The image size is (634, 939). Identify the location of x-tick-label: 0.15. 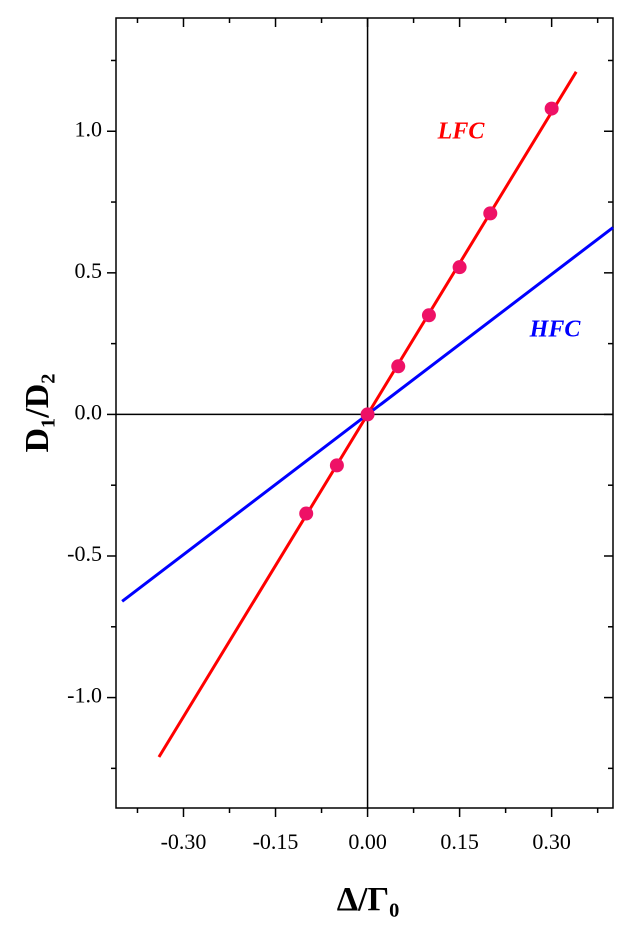
(459, 841).